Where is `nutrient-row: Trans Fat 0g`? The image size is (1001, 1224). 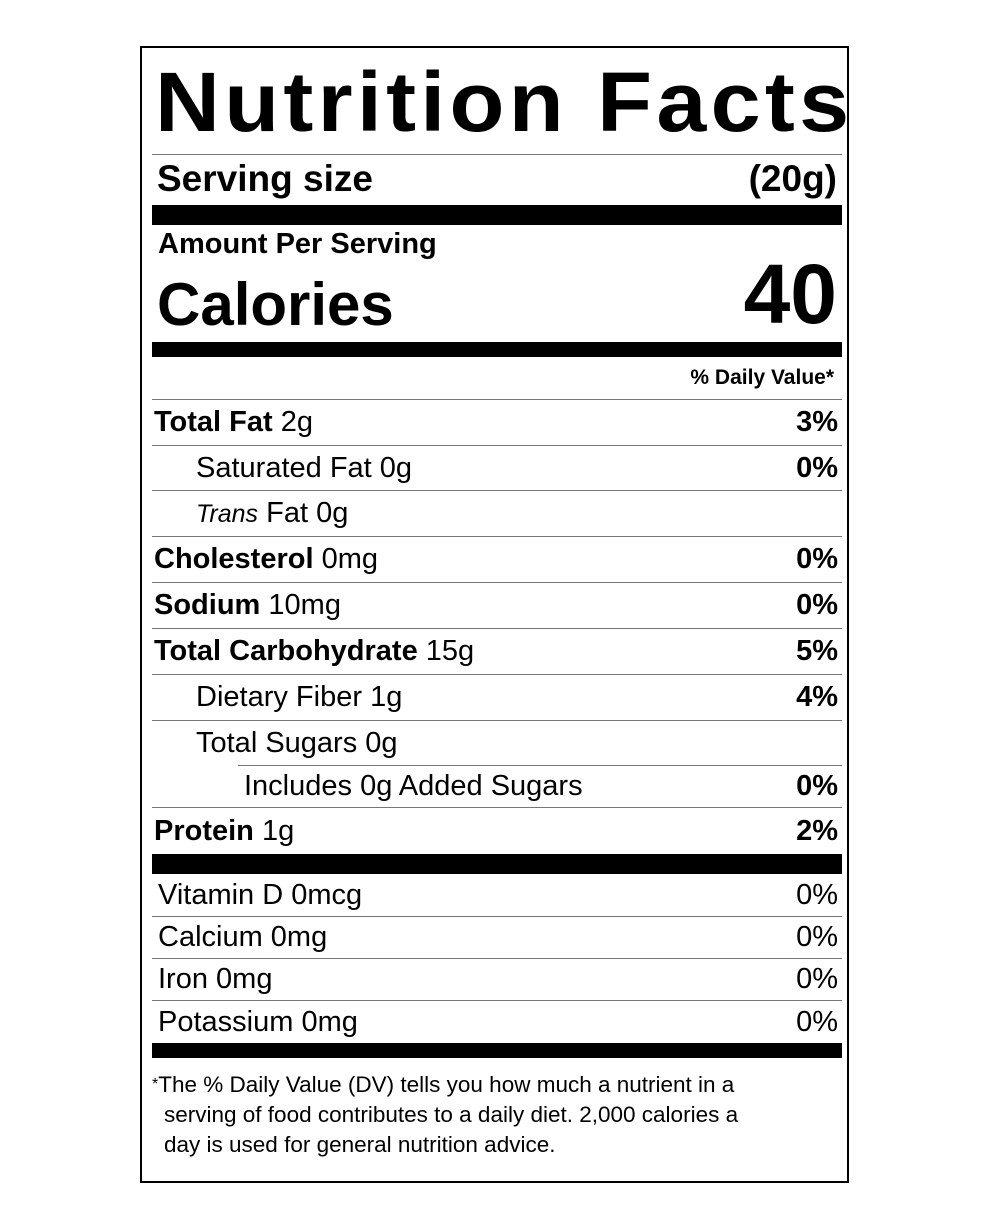
nutrient-row: Trans Fat 0g is located at coordinates (497, 513).